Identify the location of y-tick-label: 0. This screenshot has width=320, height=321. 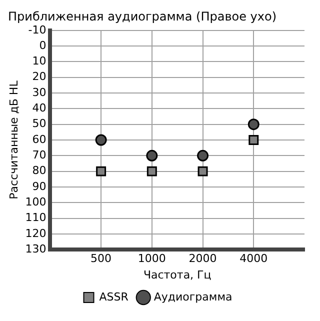
(42, 45).